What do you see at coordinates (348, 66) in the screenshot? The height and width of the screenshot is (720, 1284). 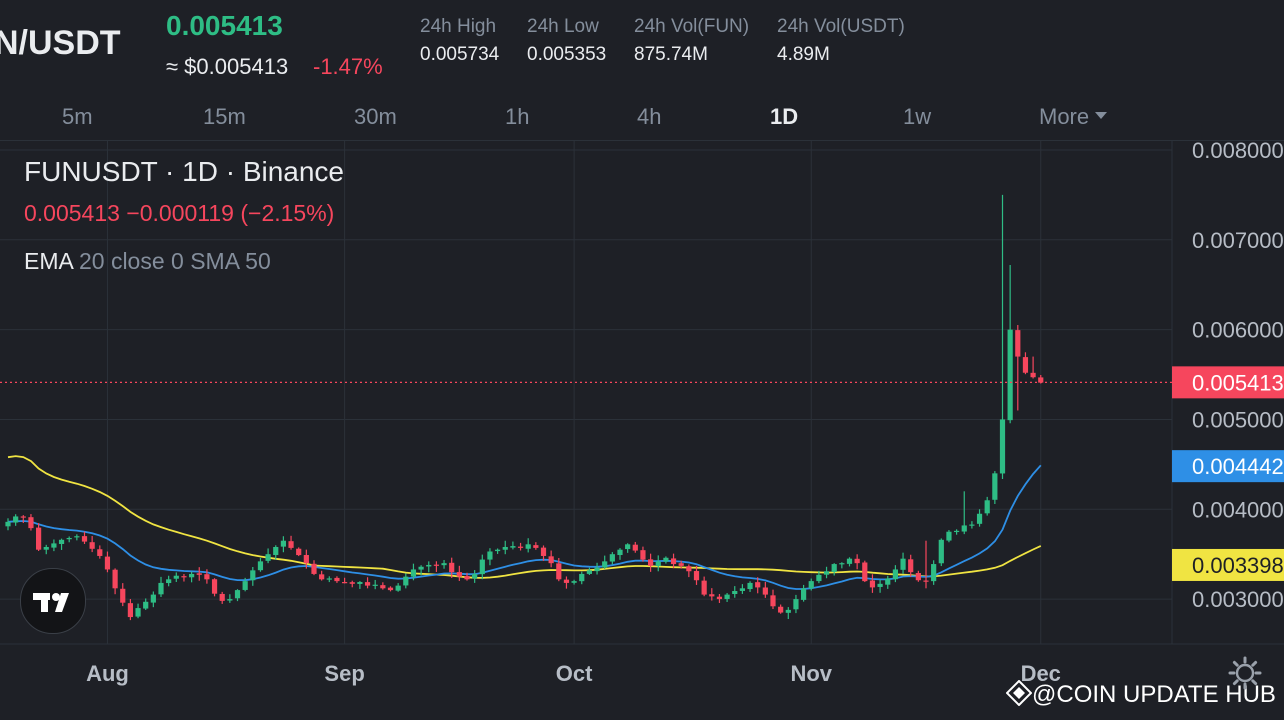 I see `change-percent: -1.47%` at bounding box center [348, 66].